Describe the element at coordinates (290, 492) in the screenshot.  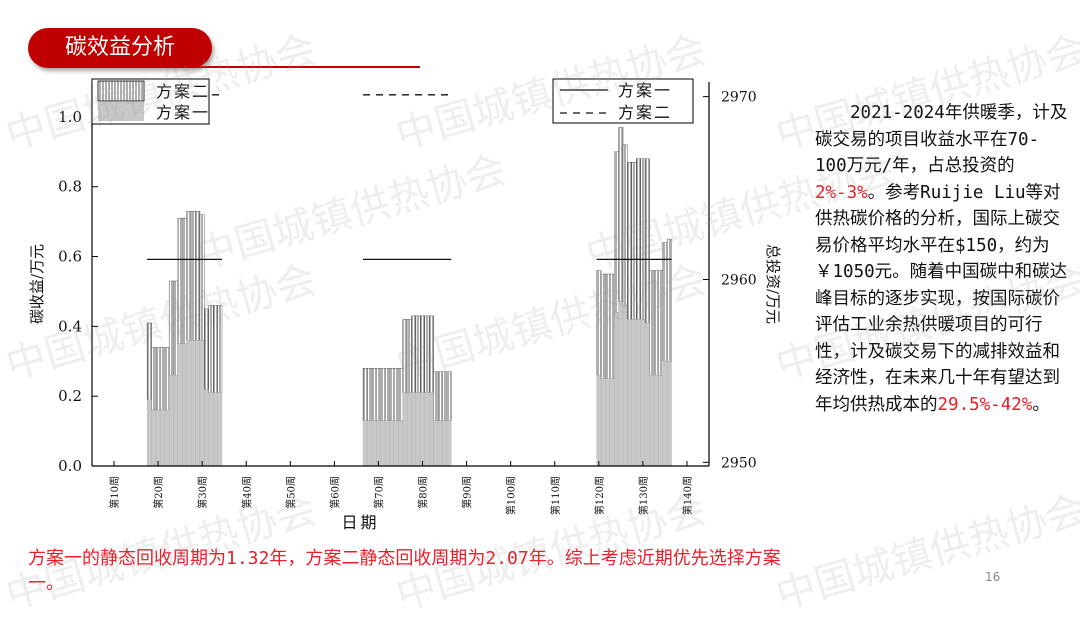
I see `x-tick-label: 第50周` at that location.